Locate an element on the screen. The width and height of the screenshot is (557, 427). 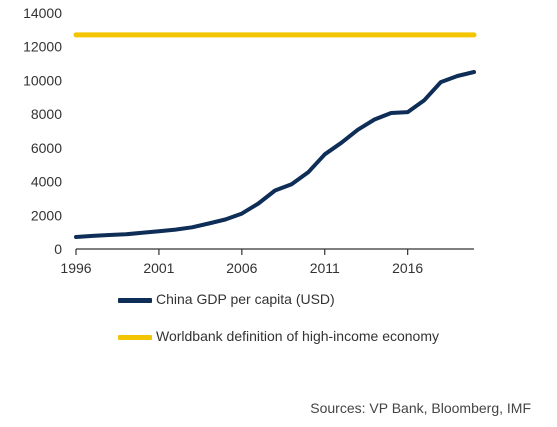
y-axis-ticks: 0 2000 4000 6000 8000 10000 12000 14000 is located at coordinates (42, 131).